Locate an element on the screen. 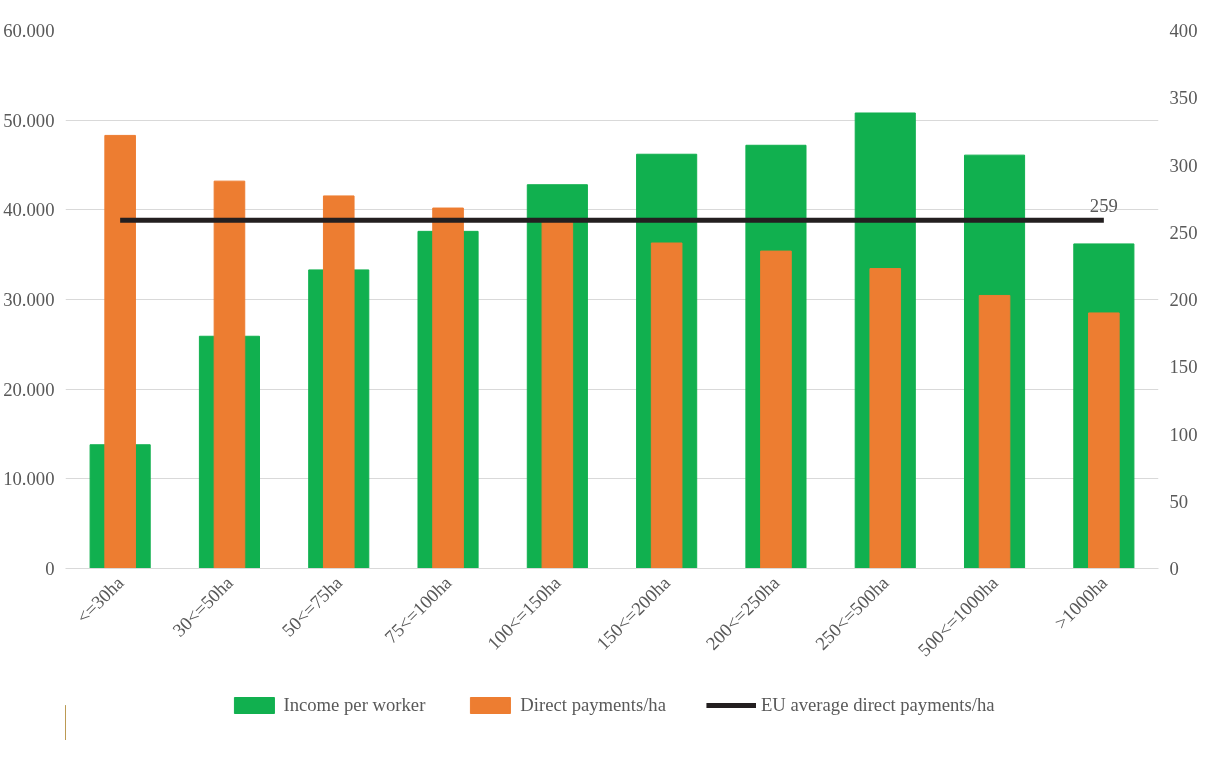  legend-label: Income per worker is located at coordinates (354, 705).